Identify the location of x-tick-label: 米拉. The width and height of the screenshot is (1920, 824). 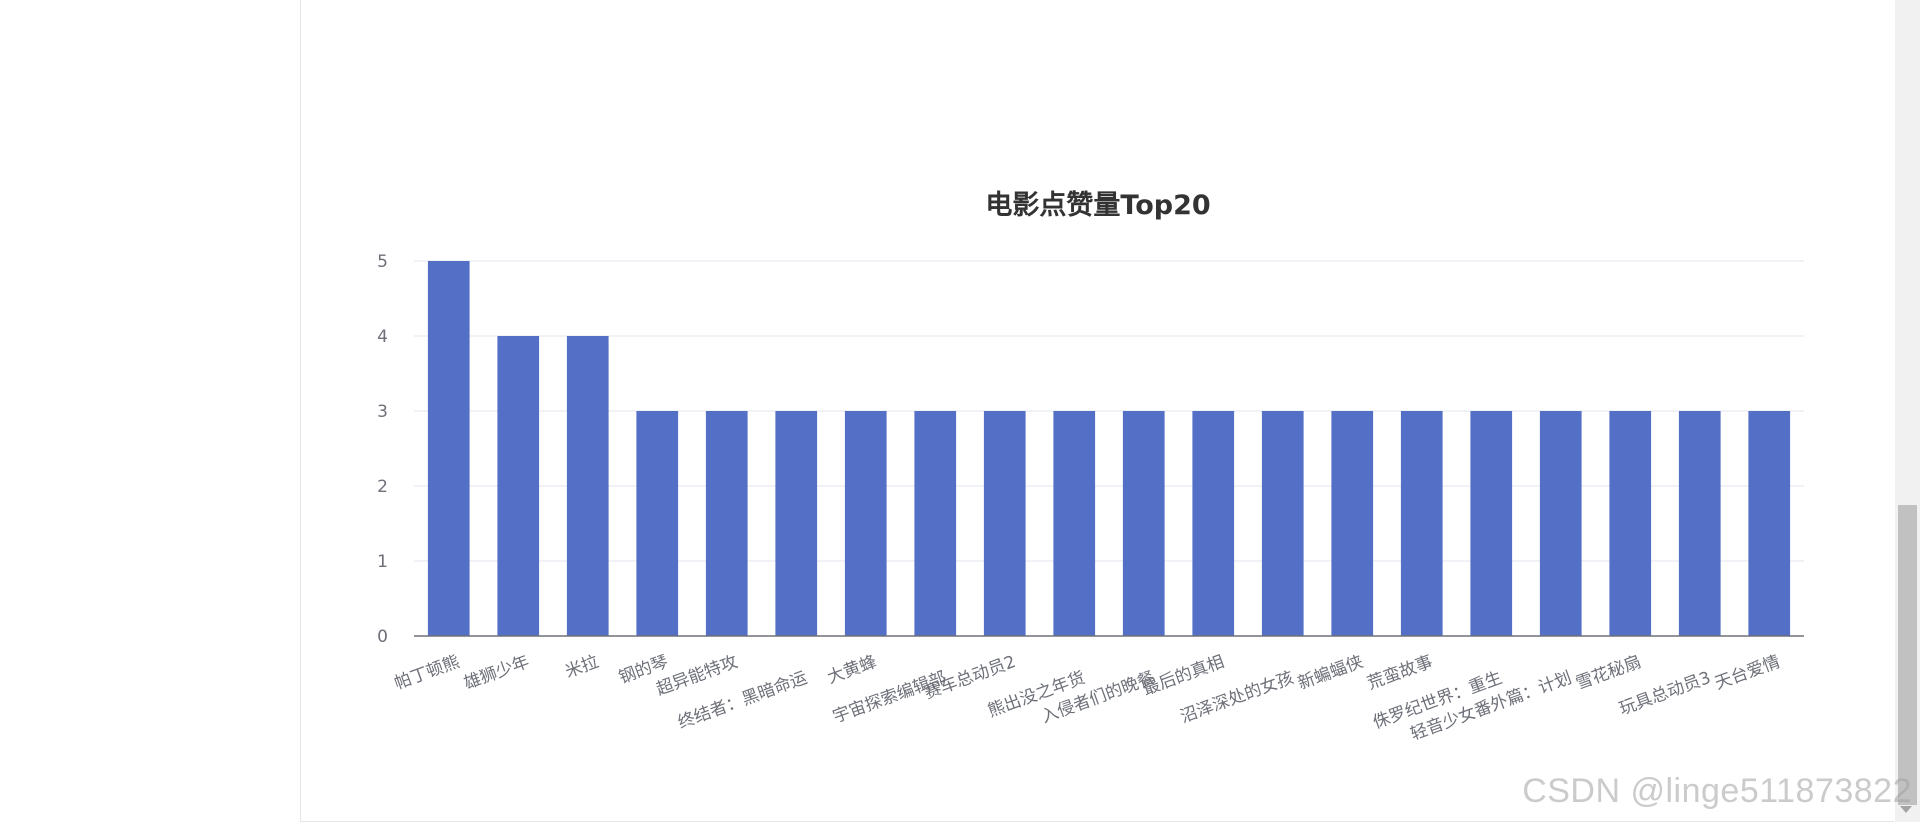
(582, 667).